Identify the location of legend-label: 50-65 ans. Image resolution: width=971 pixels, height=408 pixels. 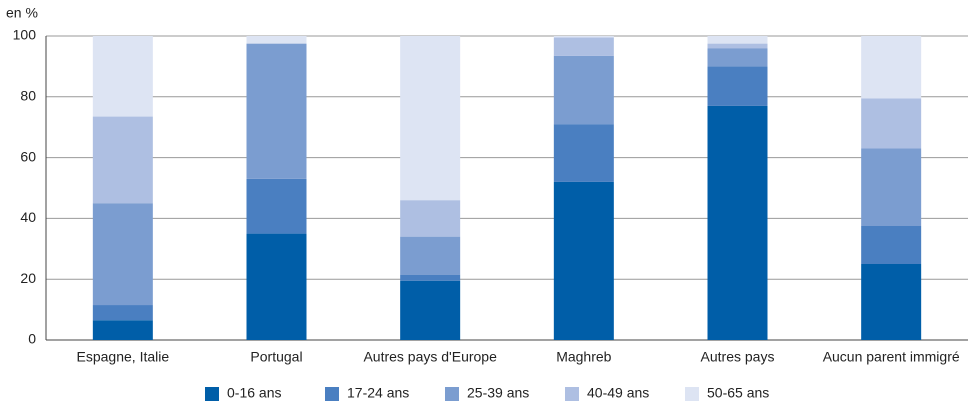
(738, 393).